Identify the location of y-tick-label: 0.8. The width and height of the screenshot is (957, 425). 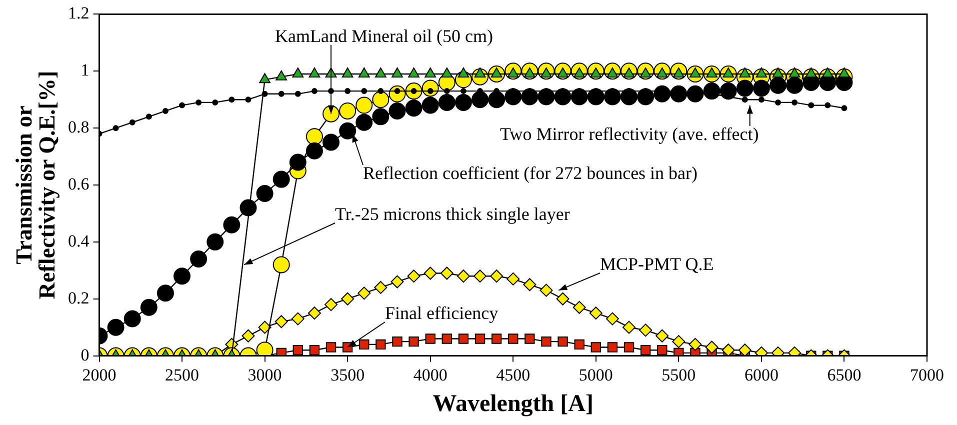
(79, 127).